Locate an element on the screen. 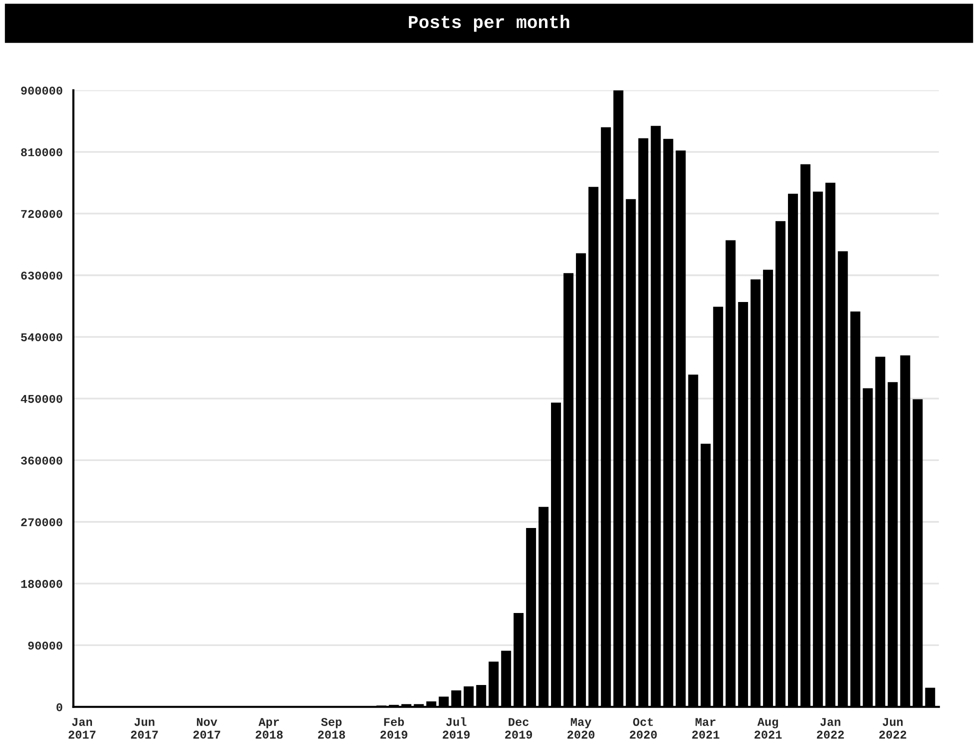 The width and height of the screenshot is (978, 752). y-tick-label: 90000 is located at coordinates (45, 646).